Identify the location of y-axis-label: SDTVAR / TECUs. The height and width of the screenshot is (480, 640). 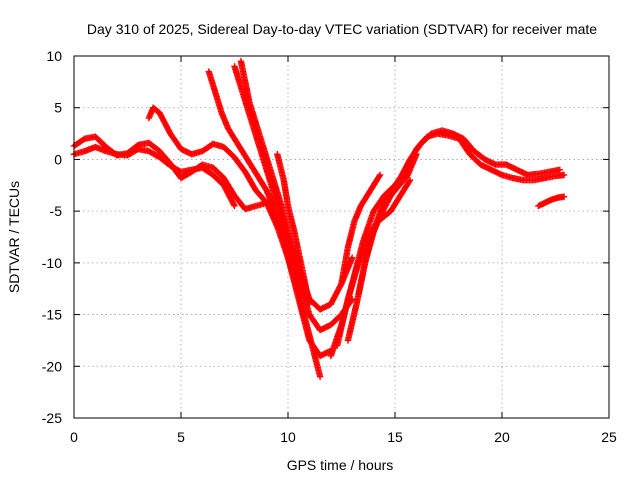
(14, 237).